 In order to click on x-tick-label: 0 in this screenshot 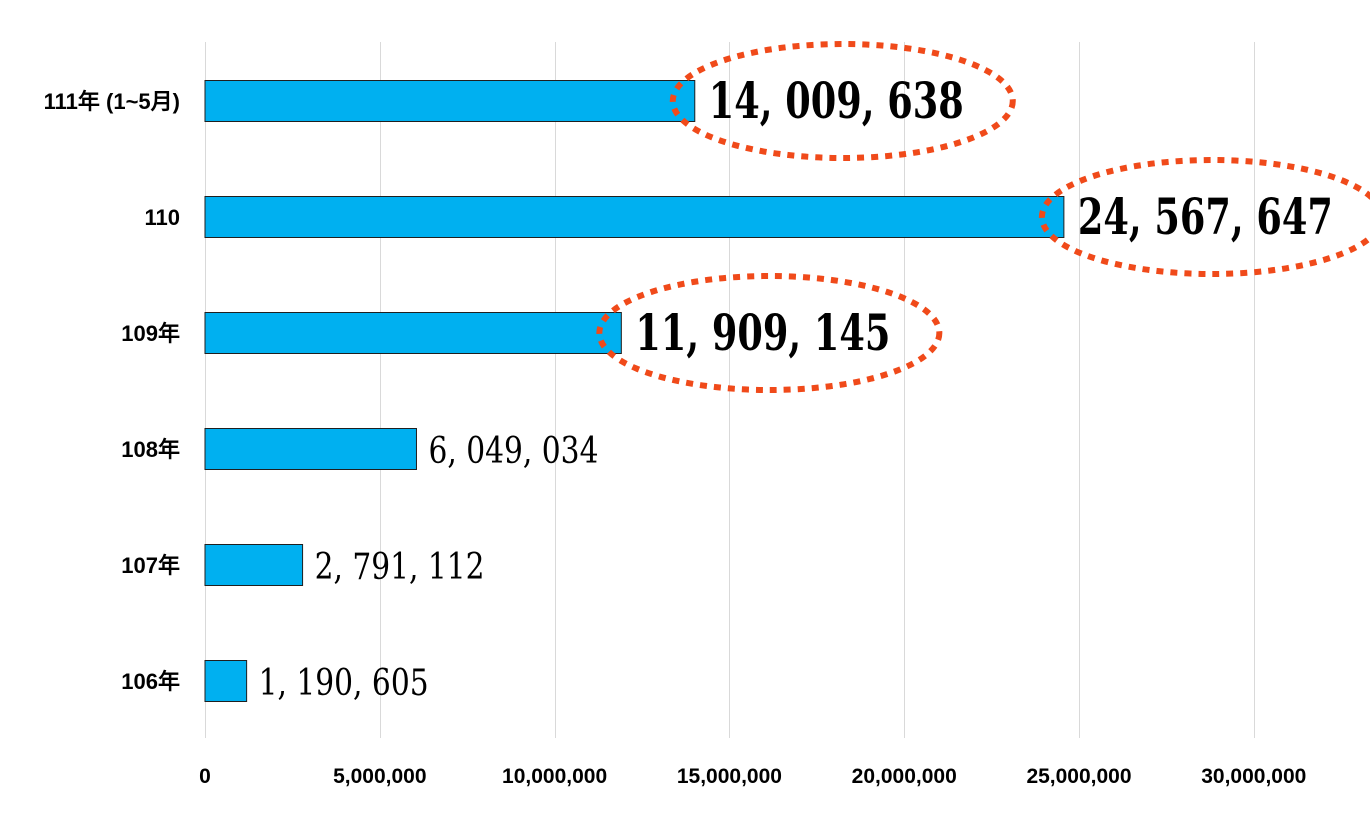, I will do `click(205, 776)`.